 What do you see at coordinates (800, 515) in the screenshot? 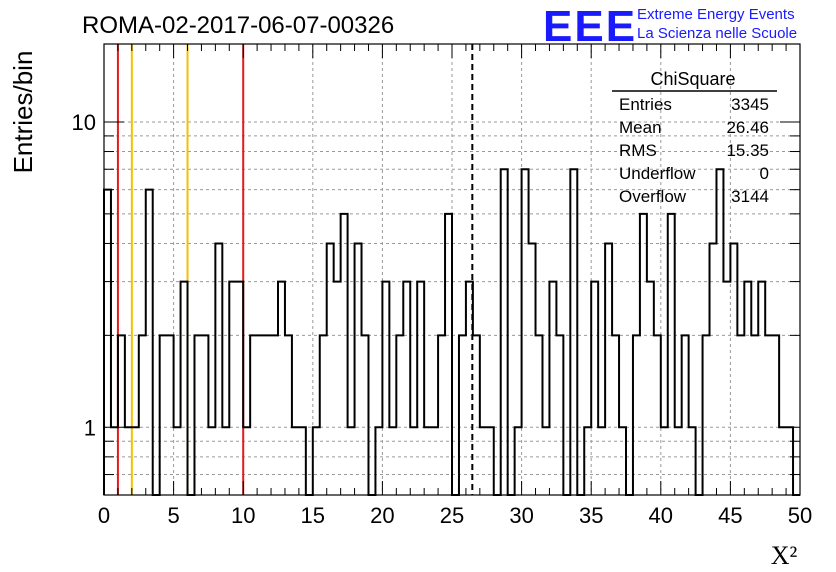
I see `x-tick-label: 50` at bounding box center [800, 515].